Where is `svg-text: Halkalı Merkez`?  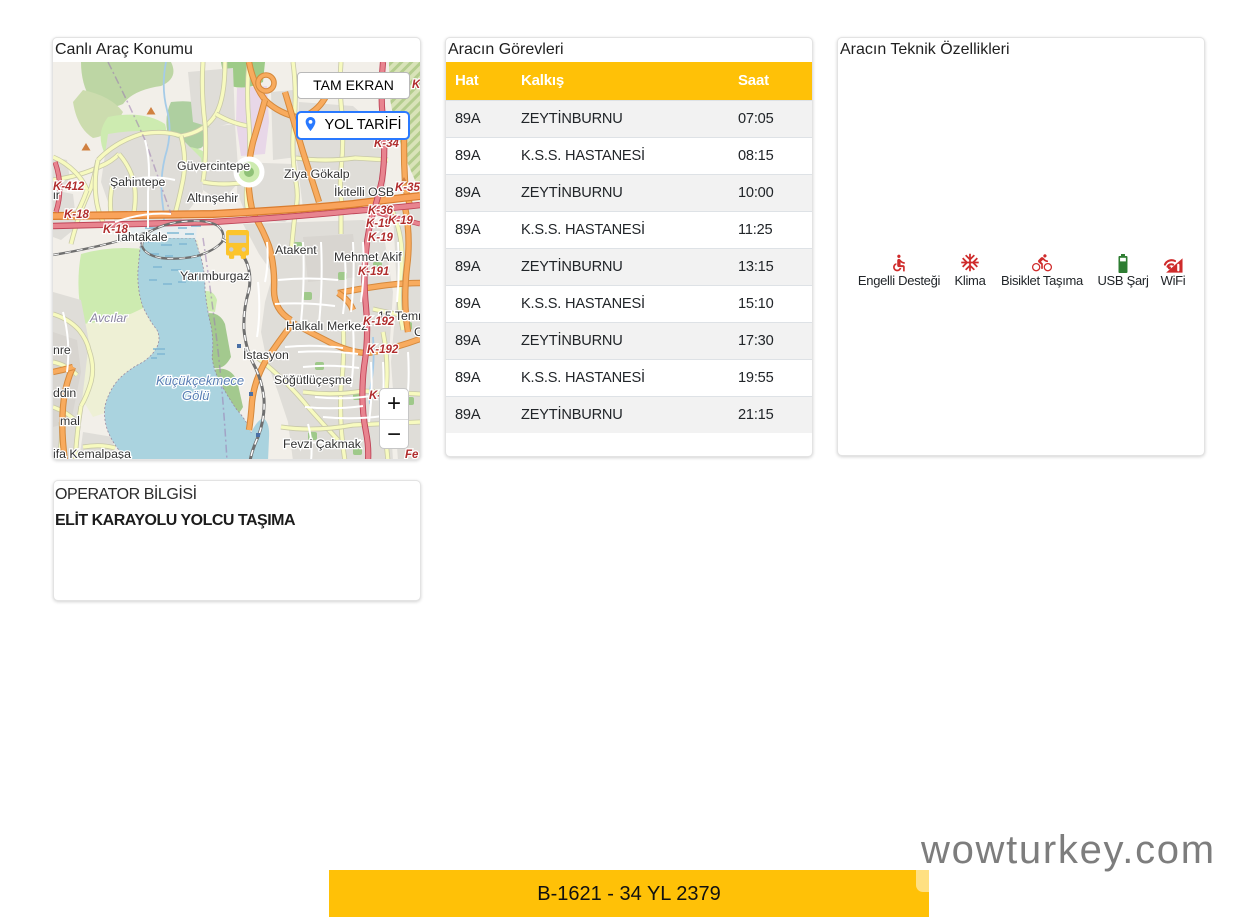
svg-text: Halkalı Merkez is located at coordinates (326, 326).